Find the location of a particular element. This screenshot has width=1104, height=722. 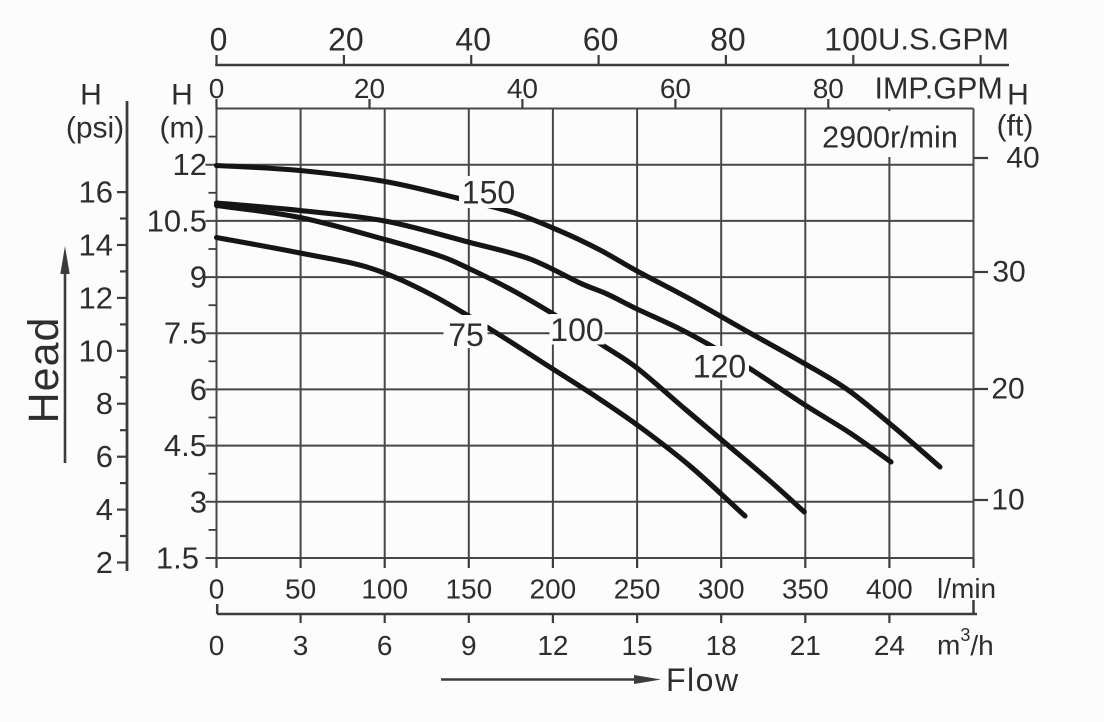

svg-text: 21 is located at coordinates (805, 645).